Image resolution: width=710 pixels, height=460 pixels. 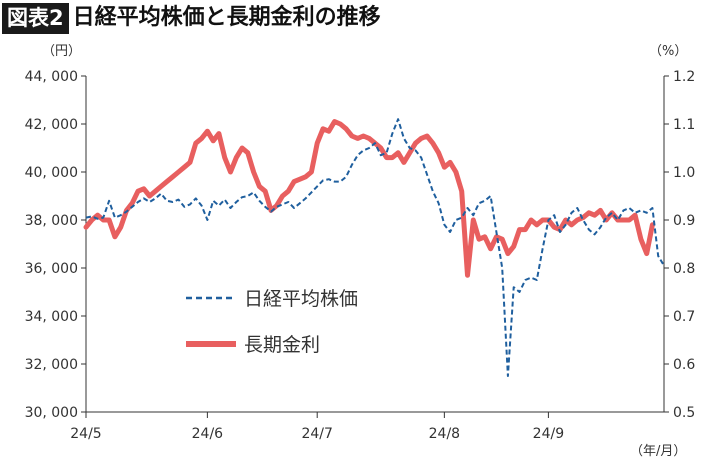 I want to click on left-tick-label: 36, 000, so click(x=51, y=269).